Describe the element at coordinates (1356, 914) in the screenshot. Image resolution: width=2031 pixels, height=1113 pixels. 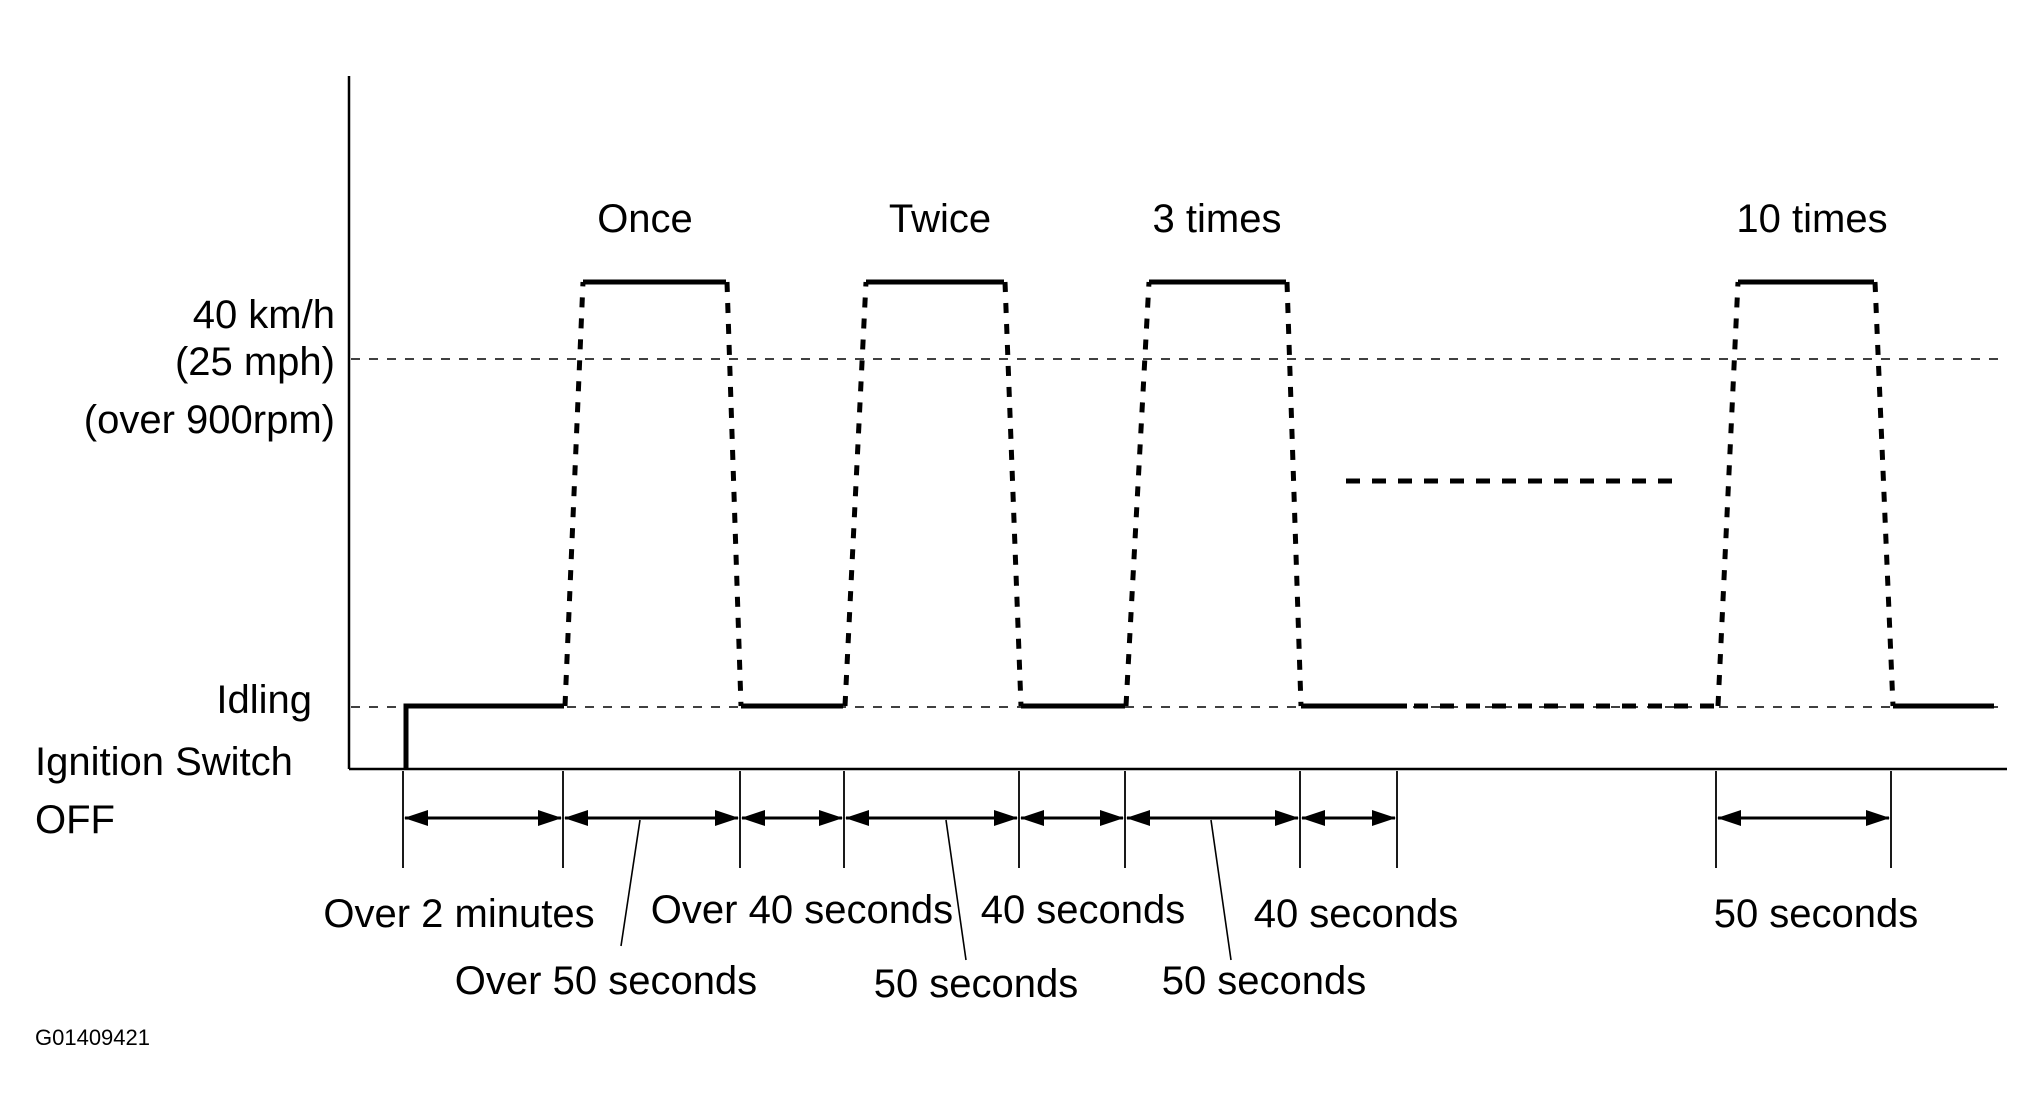
I see `duration-label-idle-3: 40 seconds` at that location.